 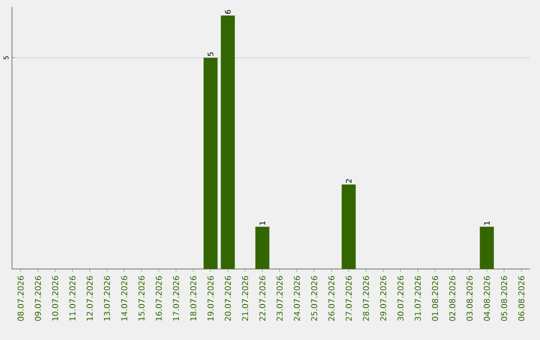 What do you see at coordinates (176, 298) in the screenshot?
I see `x-tick-label: 17.07.2026` at bounding box center [176, 298].